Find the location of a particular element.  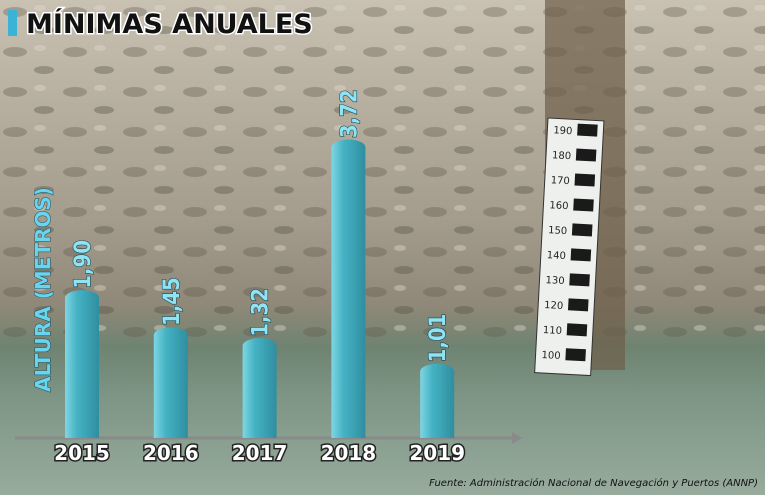

gauge-label: 100 is located at coordinates (551, 356).